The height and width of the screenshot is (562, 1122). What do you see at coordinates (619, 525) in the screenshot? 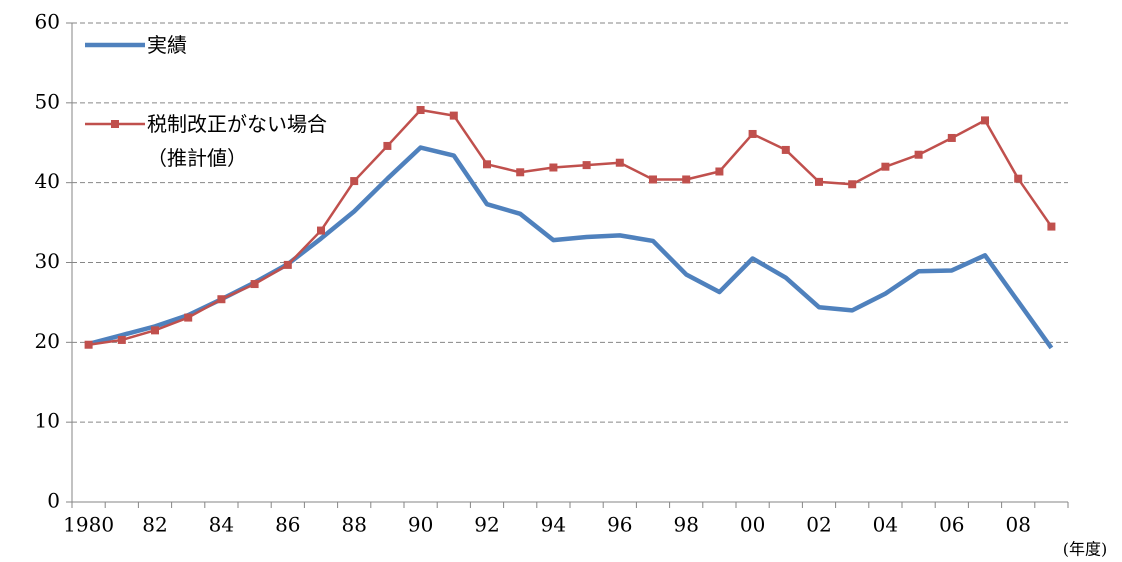
I see `x-tick-label: 96` at bounding box center [619, 525].